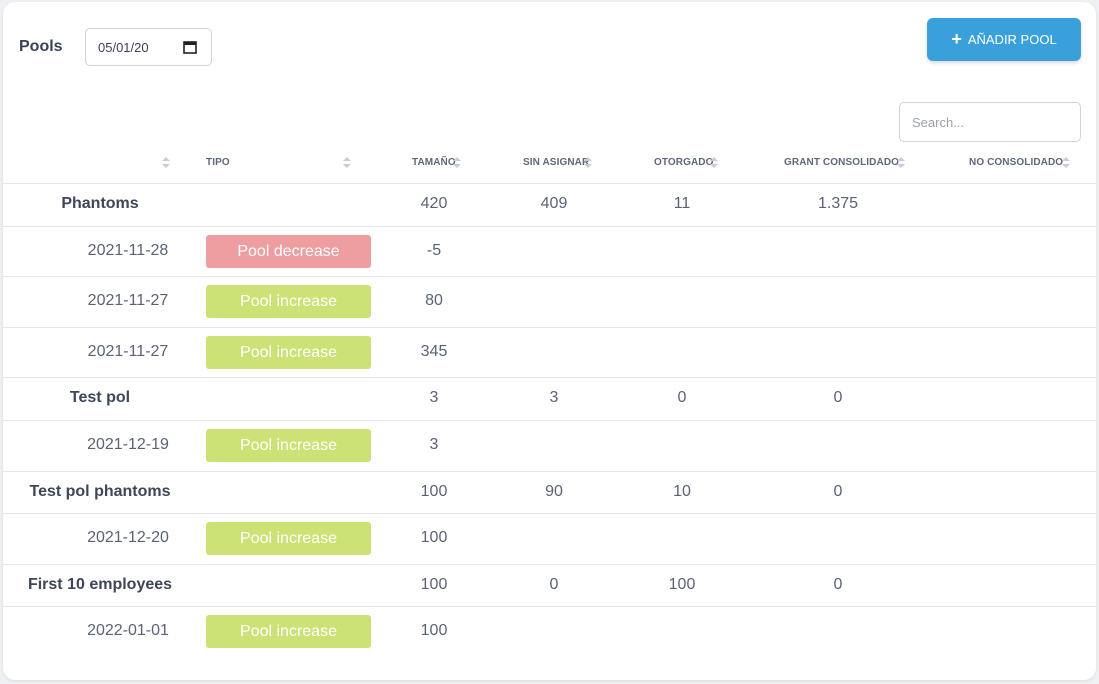 This screenshot has width=1099, height=684. What do you see at coordinates (41, 46) in the screenshot?
I see `page-title: Pools` at bounding box center [41, 46].